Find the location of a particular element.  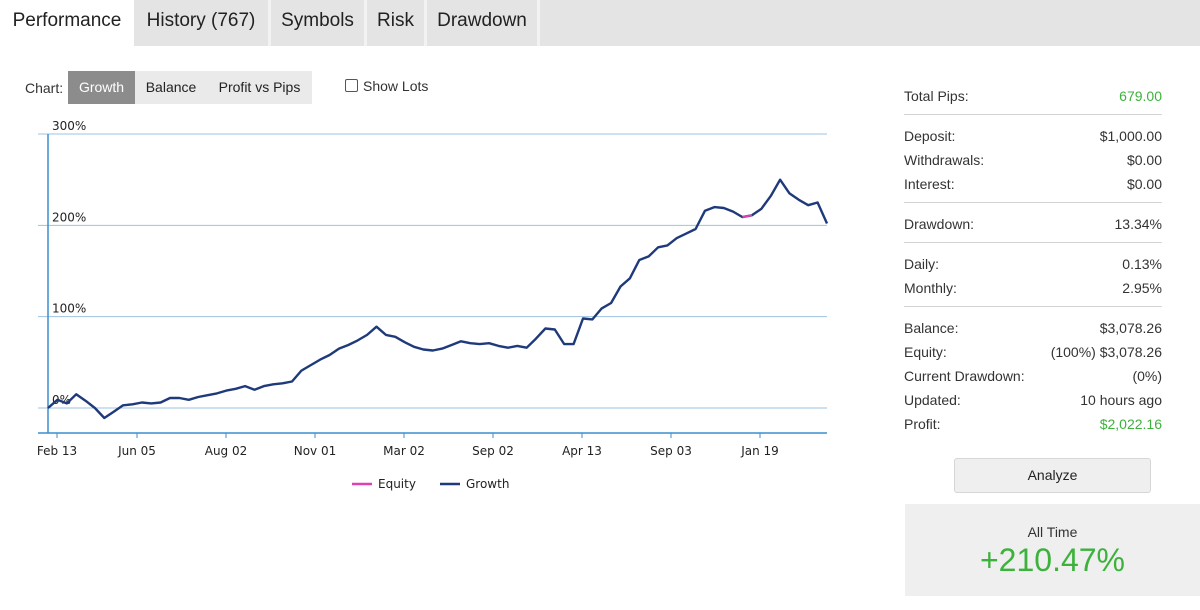

stat-balance: Balance: $3,078.26 is located at coordinates (1033, 328).